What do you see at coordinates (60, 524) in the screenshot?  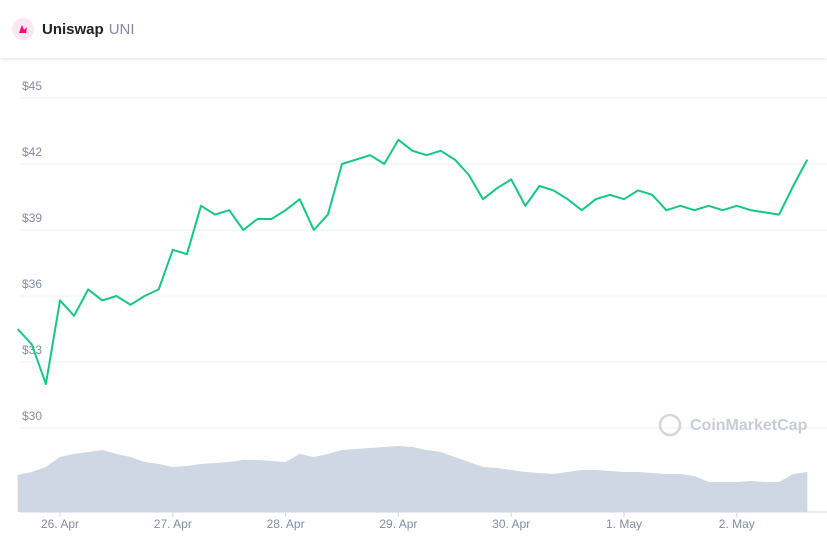 I see `x-tick-label: 26. Apr` at bounding box center [60, 524].